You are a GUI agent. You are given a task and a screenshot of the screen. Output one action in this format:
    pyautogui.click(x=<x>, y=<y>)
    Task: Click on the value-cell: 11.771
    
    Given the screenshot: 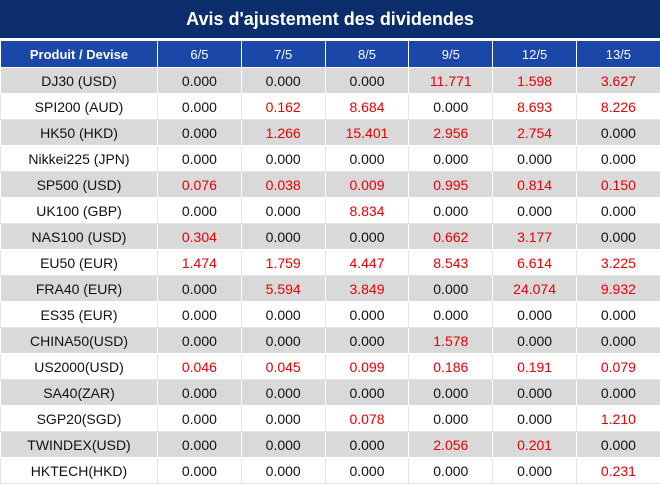 What is the action you would take?
    pyautogui.click(x=451, y=81)
    